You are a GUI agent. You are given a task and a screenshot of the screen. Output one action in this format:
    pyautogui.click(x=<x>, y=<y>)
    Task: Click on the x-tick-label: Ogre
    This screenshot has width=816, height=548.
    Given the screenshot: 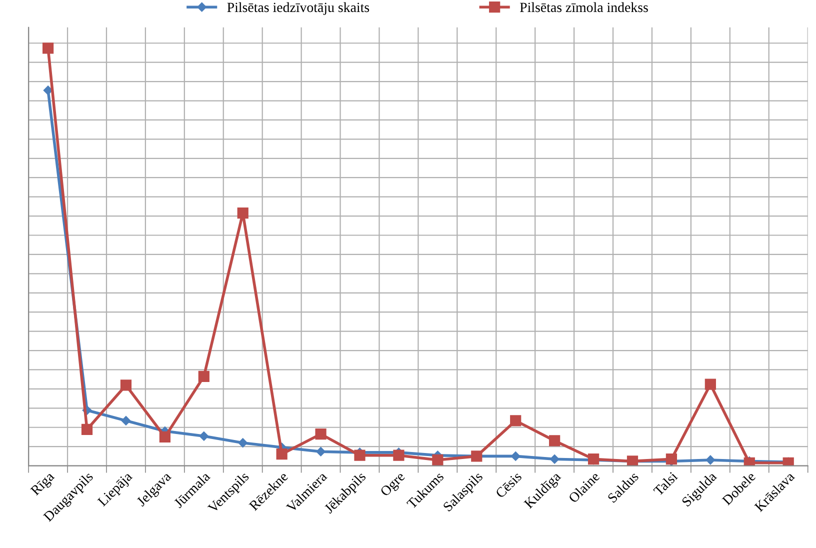 What is the action you would take?
    pyautogui.click(x=394, y=485)
    